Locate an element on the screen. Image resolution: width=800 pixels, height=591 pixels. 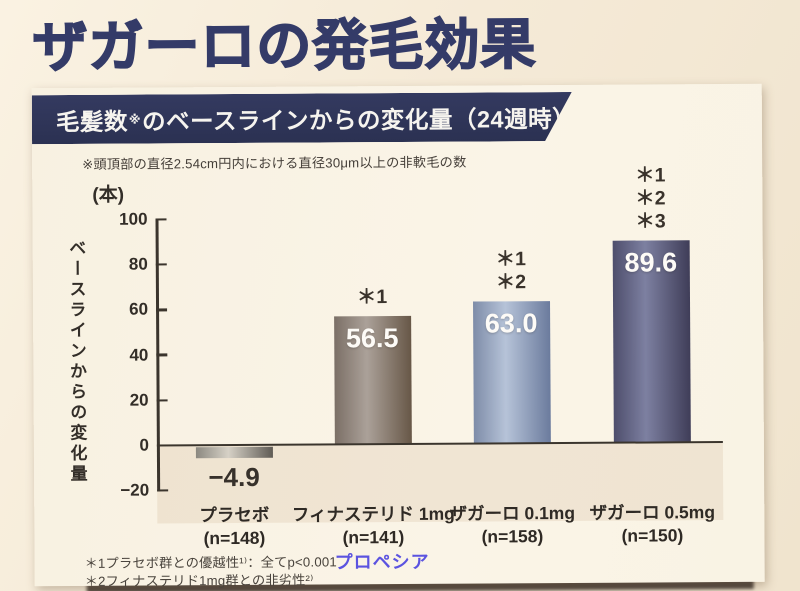
y-axis-title: ベースラインからの変化量 is located at coordinates (76, 362).